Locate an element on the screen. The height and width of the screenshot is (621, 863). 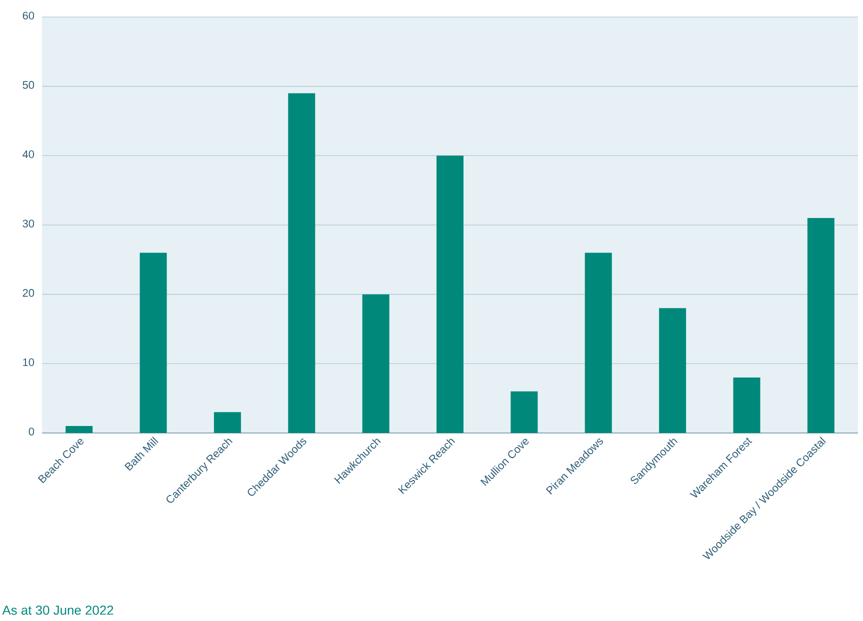
y-tick-label: 20 is located at coordinates (28, 293).